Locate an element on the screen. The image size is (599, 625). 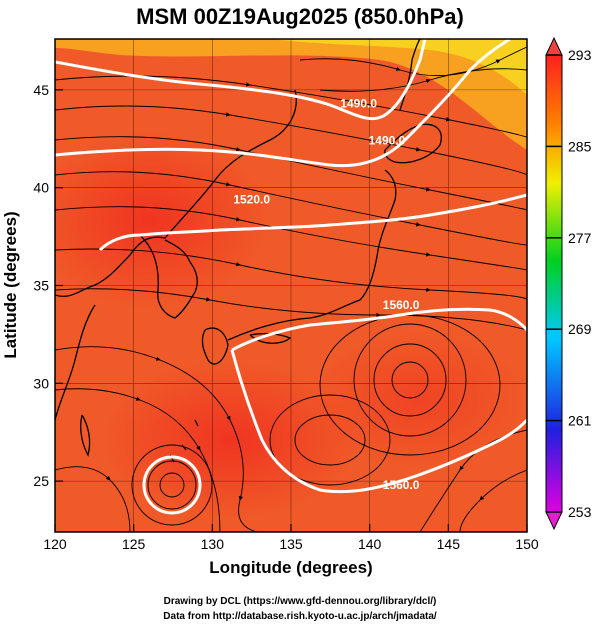
contour-label: 1520.0 is located at coordinates (251, 199).